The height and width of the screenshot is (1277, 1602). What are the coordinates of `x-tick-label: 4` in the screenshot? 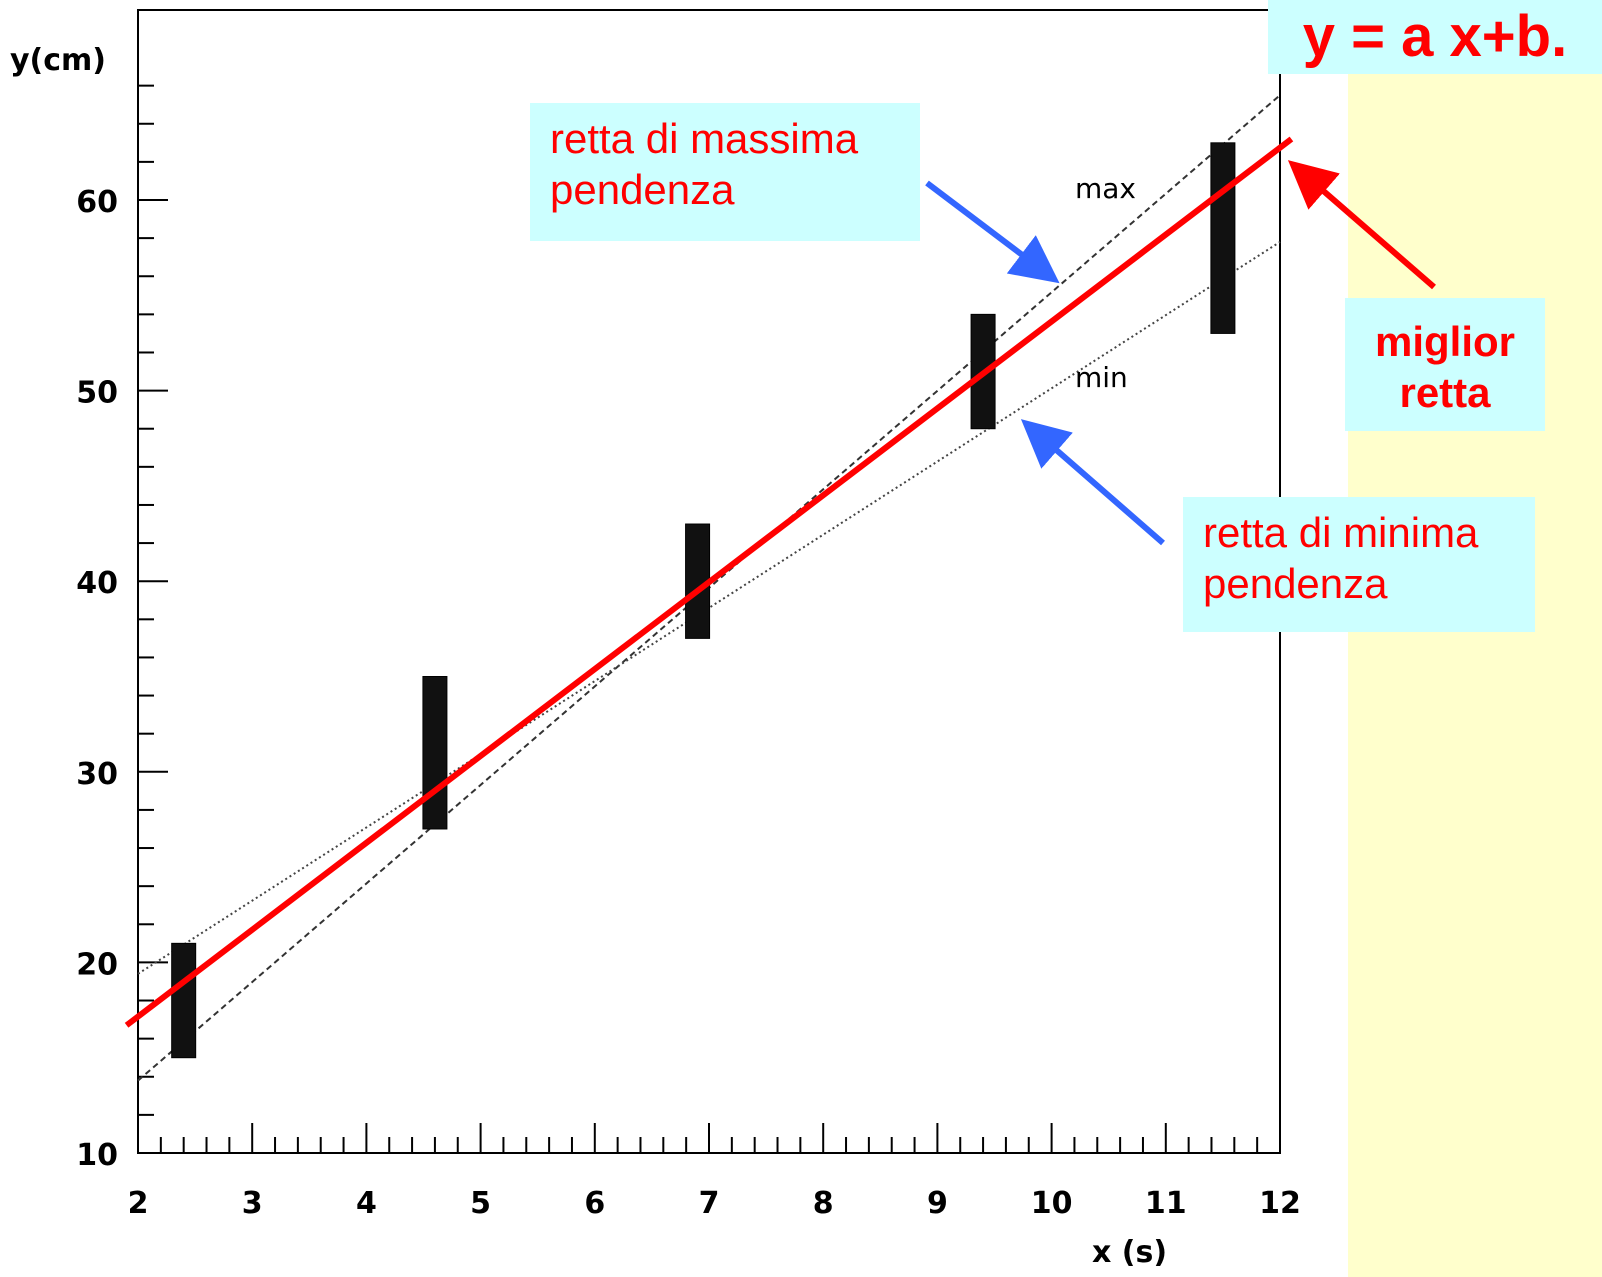 It's located at (366, 1203).